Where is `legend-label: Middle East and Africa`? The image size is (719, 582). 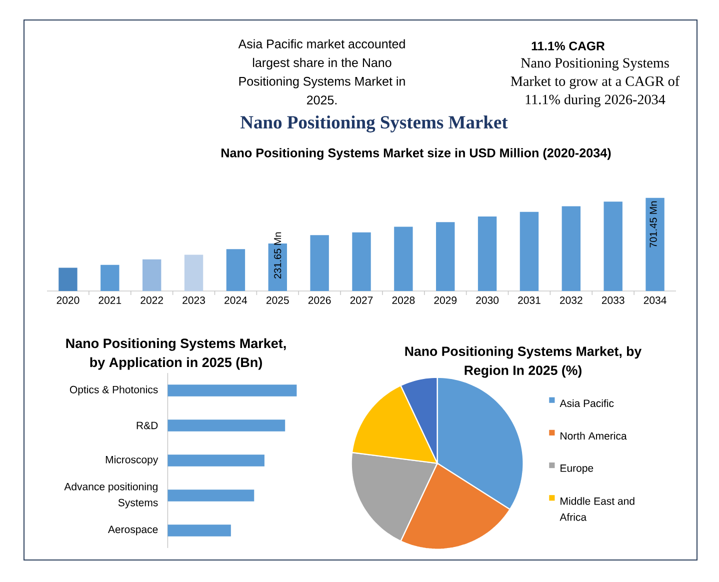
legend-label: Middle East and Africa is located at coordinates (597, 509).